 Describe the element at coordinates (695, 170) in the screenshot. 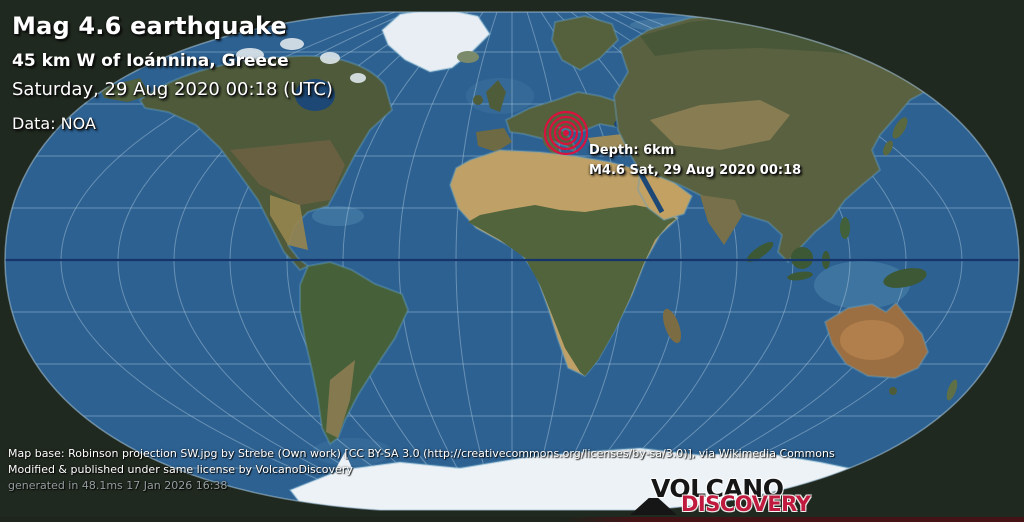

I see `magnitude-time-label: M4.6 Sat, 29 Aug 2020 00:18` at that location.